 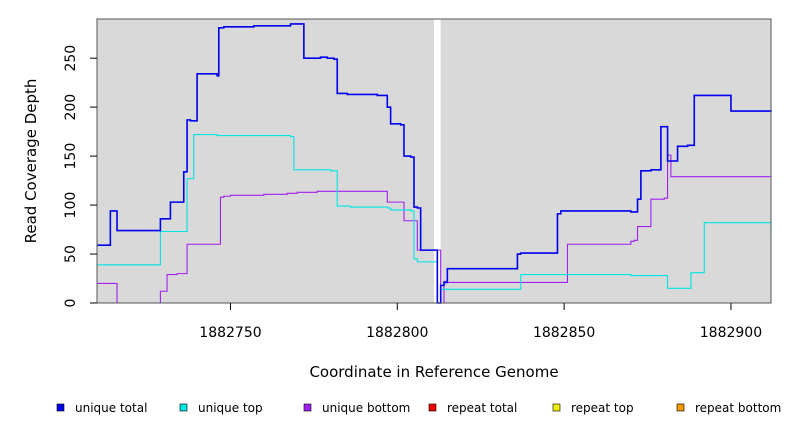 What do you see at coordinates (482, 408) in the screenshot?
I see `legend-label-repeat-total: repeat total` at bounding box center [482, 408].